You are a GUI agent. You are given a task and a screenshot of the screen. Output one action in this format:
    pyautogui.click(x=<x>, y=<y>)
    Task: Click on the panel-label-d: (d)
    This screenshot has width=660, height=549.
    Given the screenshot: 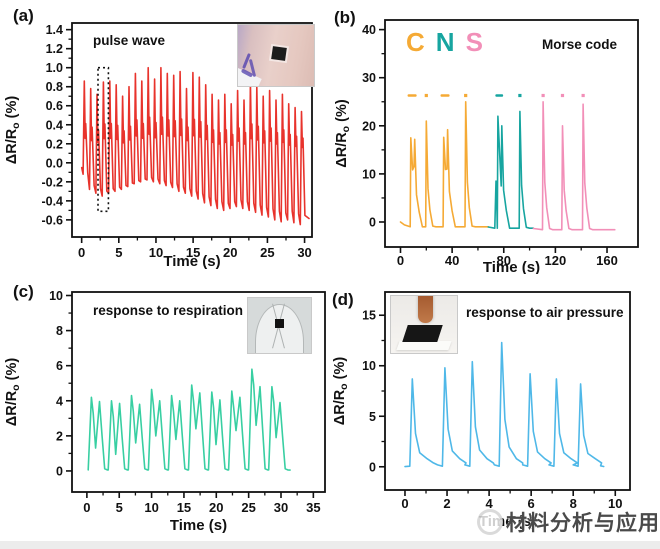 What is the action you would take?
    pyautogui.click(x=343, y=299)
    